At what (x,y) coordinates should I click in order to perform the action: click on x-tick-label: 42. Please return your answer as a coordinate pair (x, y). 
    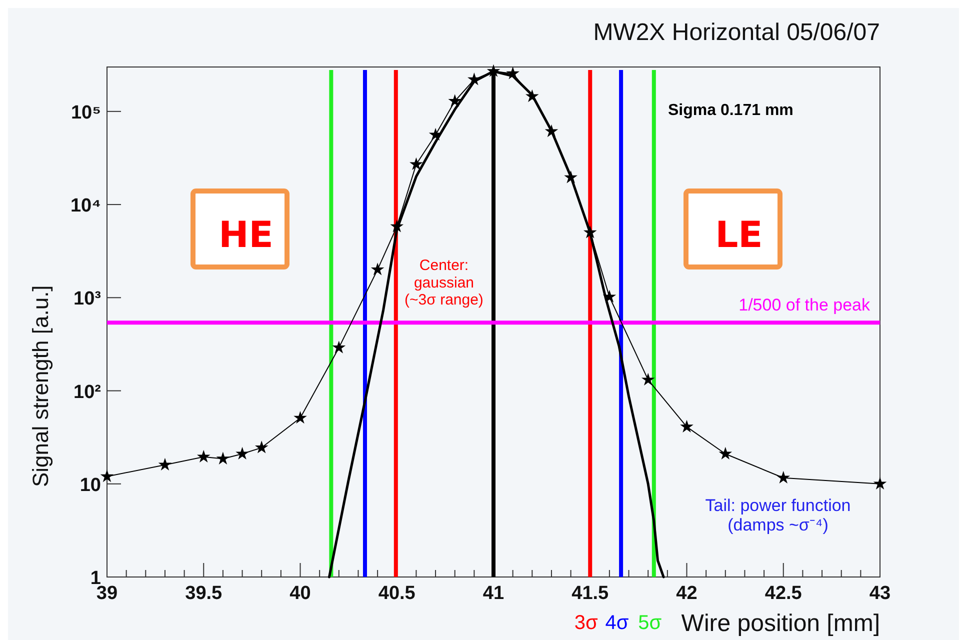
    Looking at the image, I should click on (687, 593).